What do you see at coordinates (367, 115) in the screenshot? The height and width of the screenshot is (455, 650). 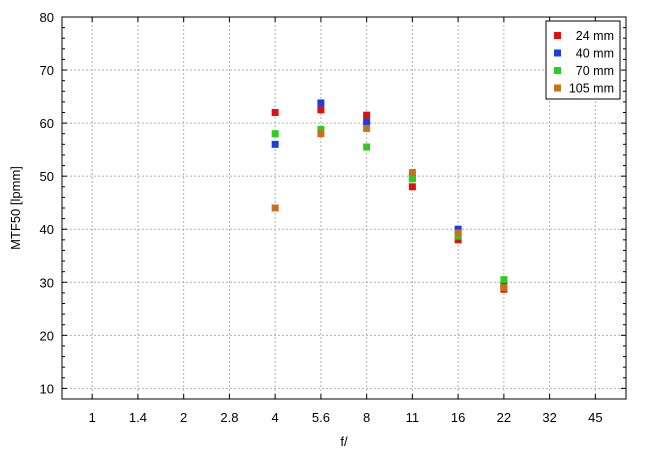 I see `point-24mm-f8` at bounding box center [367, 115].